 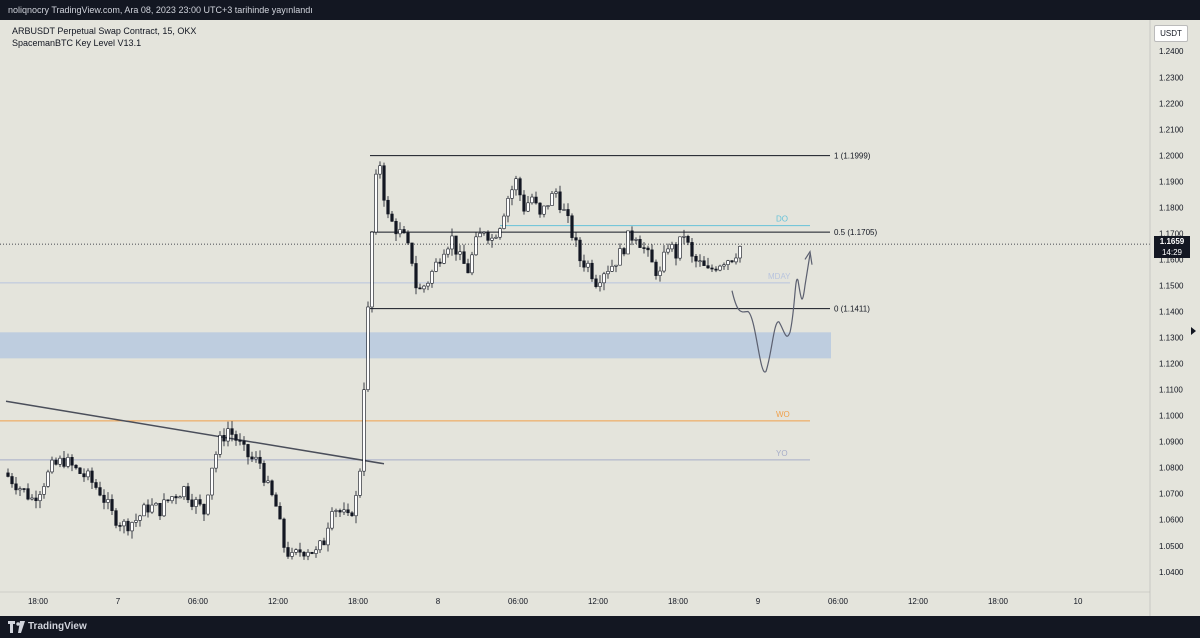 I want to click on price-tick-19: 1.0500, so click(x=1171, y=546).